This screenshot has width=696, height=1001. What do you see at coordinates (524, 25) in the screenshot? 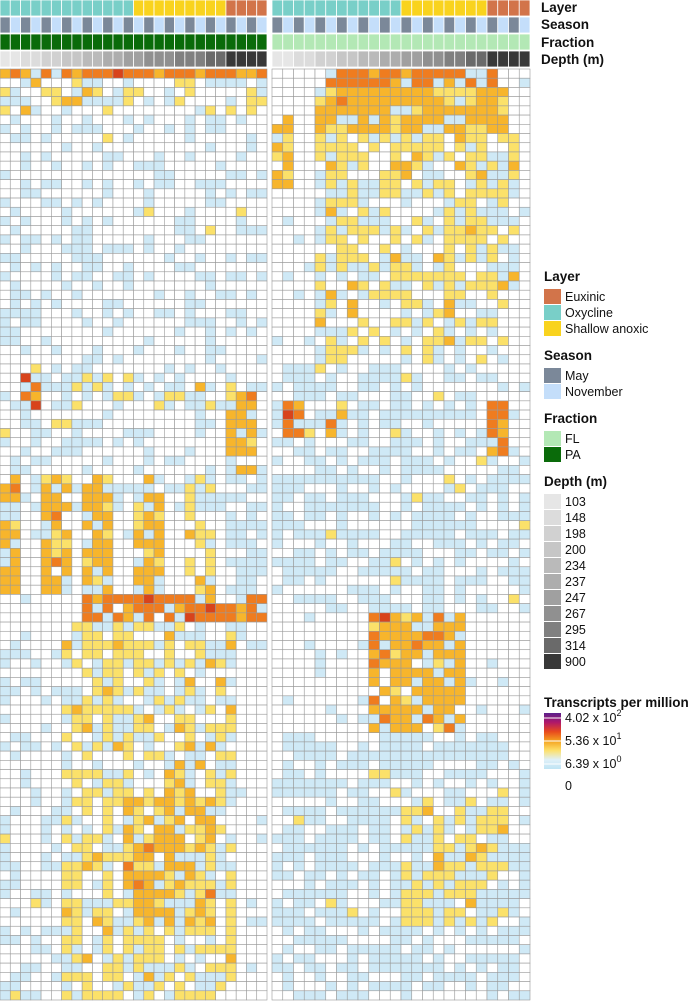
I see `annotation-cell-season` at bounding box center [524, 25].